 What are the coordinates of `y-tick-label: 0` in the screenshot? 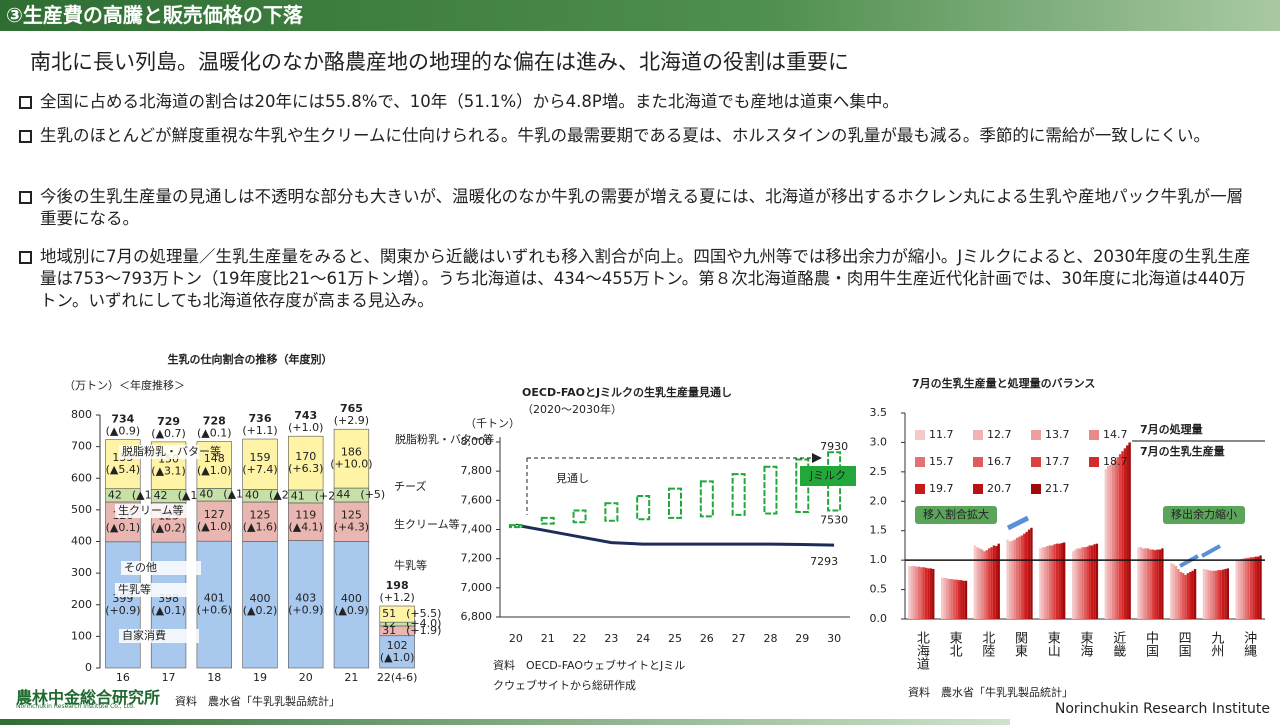 It's located at (88, 667).